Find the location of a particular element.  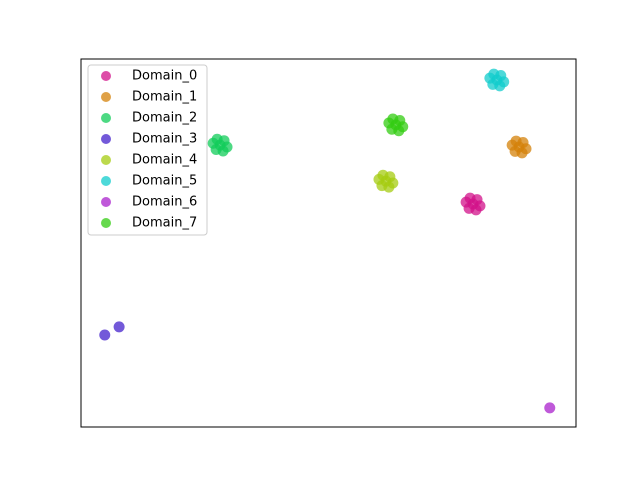

legend-box is located at coordinates (147, 150).